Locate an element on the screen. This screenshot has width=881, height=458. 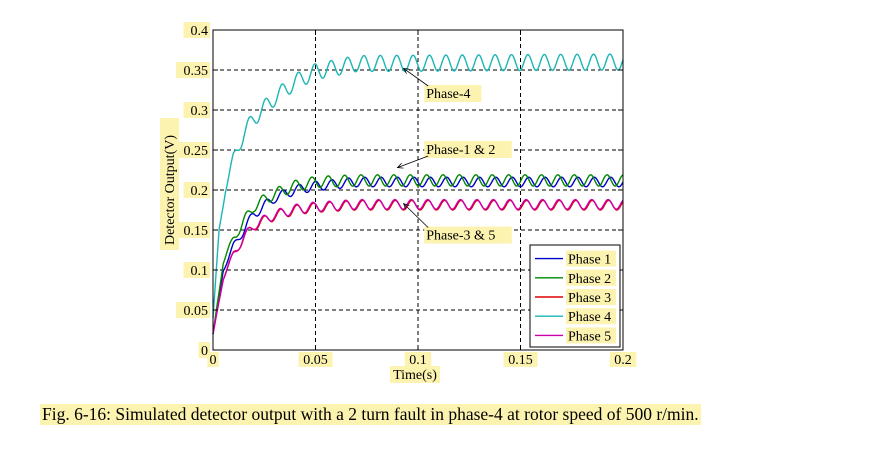
x-axis-label: Time(s) is located at coordinates (415, 375).